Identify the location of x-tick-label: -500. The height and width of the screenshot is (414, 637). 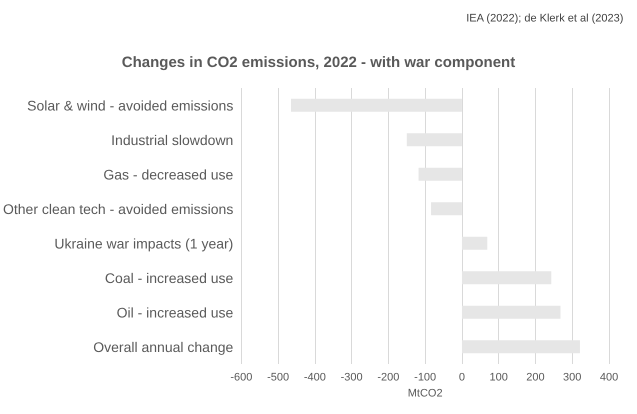
(278, 378).